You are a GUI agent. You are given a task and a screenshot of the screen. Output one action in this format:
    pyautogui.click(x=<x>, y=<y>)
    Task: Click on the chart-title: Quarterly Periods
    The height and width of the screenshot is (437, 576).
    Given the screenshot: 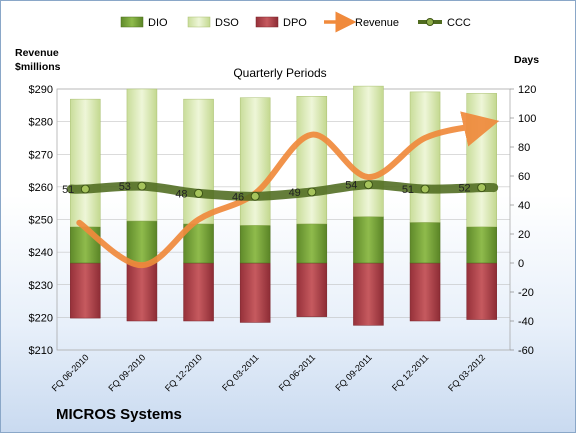 What is the action you would take?
    pyautogui.click(x=279, y=73)
    